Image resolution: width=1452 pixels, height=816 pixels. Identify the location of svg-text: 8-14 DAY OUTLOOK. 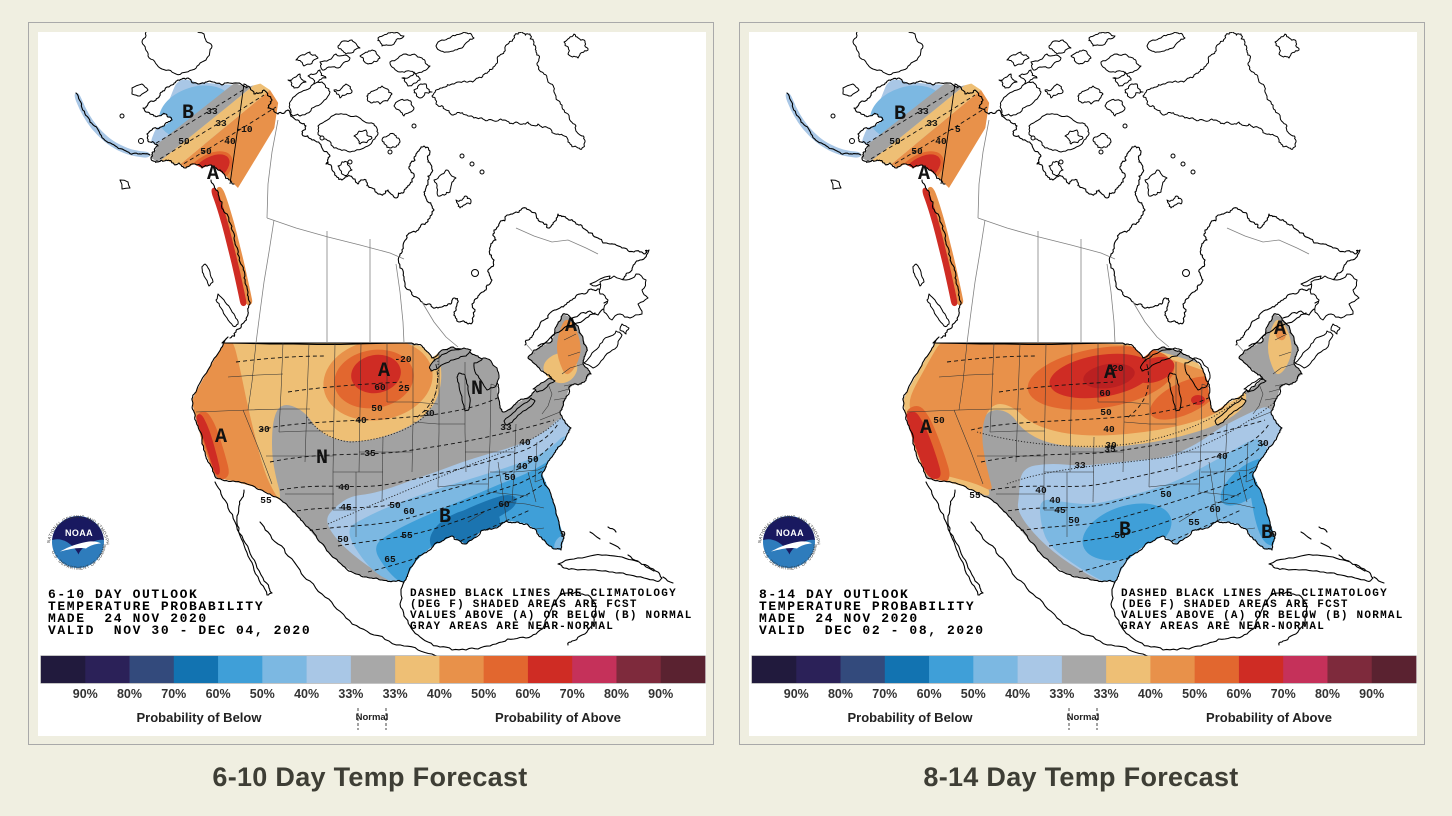
(834, 594).